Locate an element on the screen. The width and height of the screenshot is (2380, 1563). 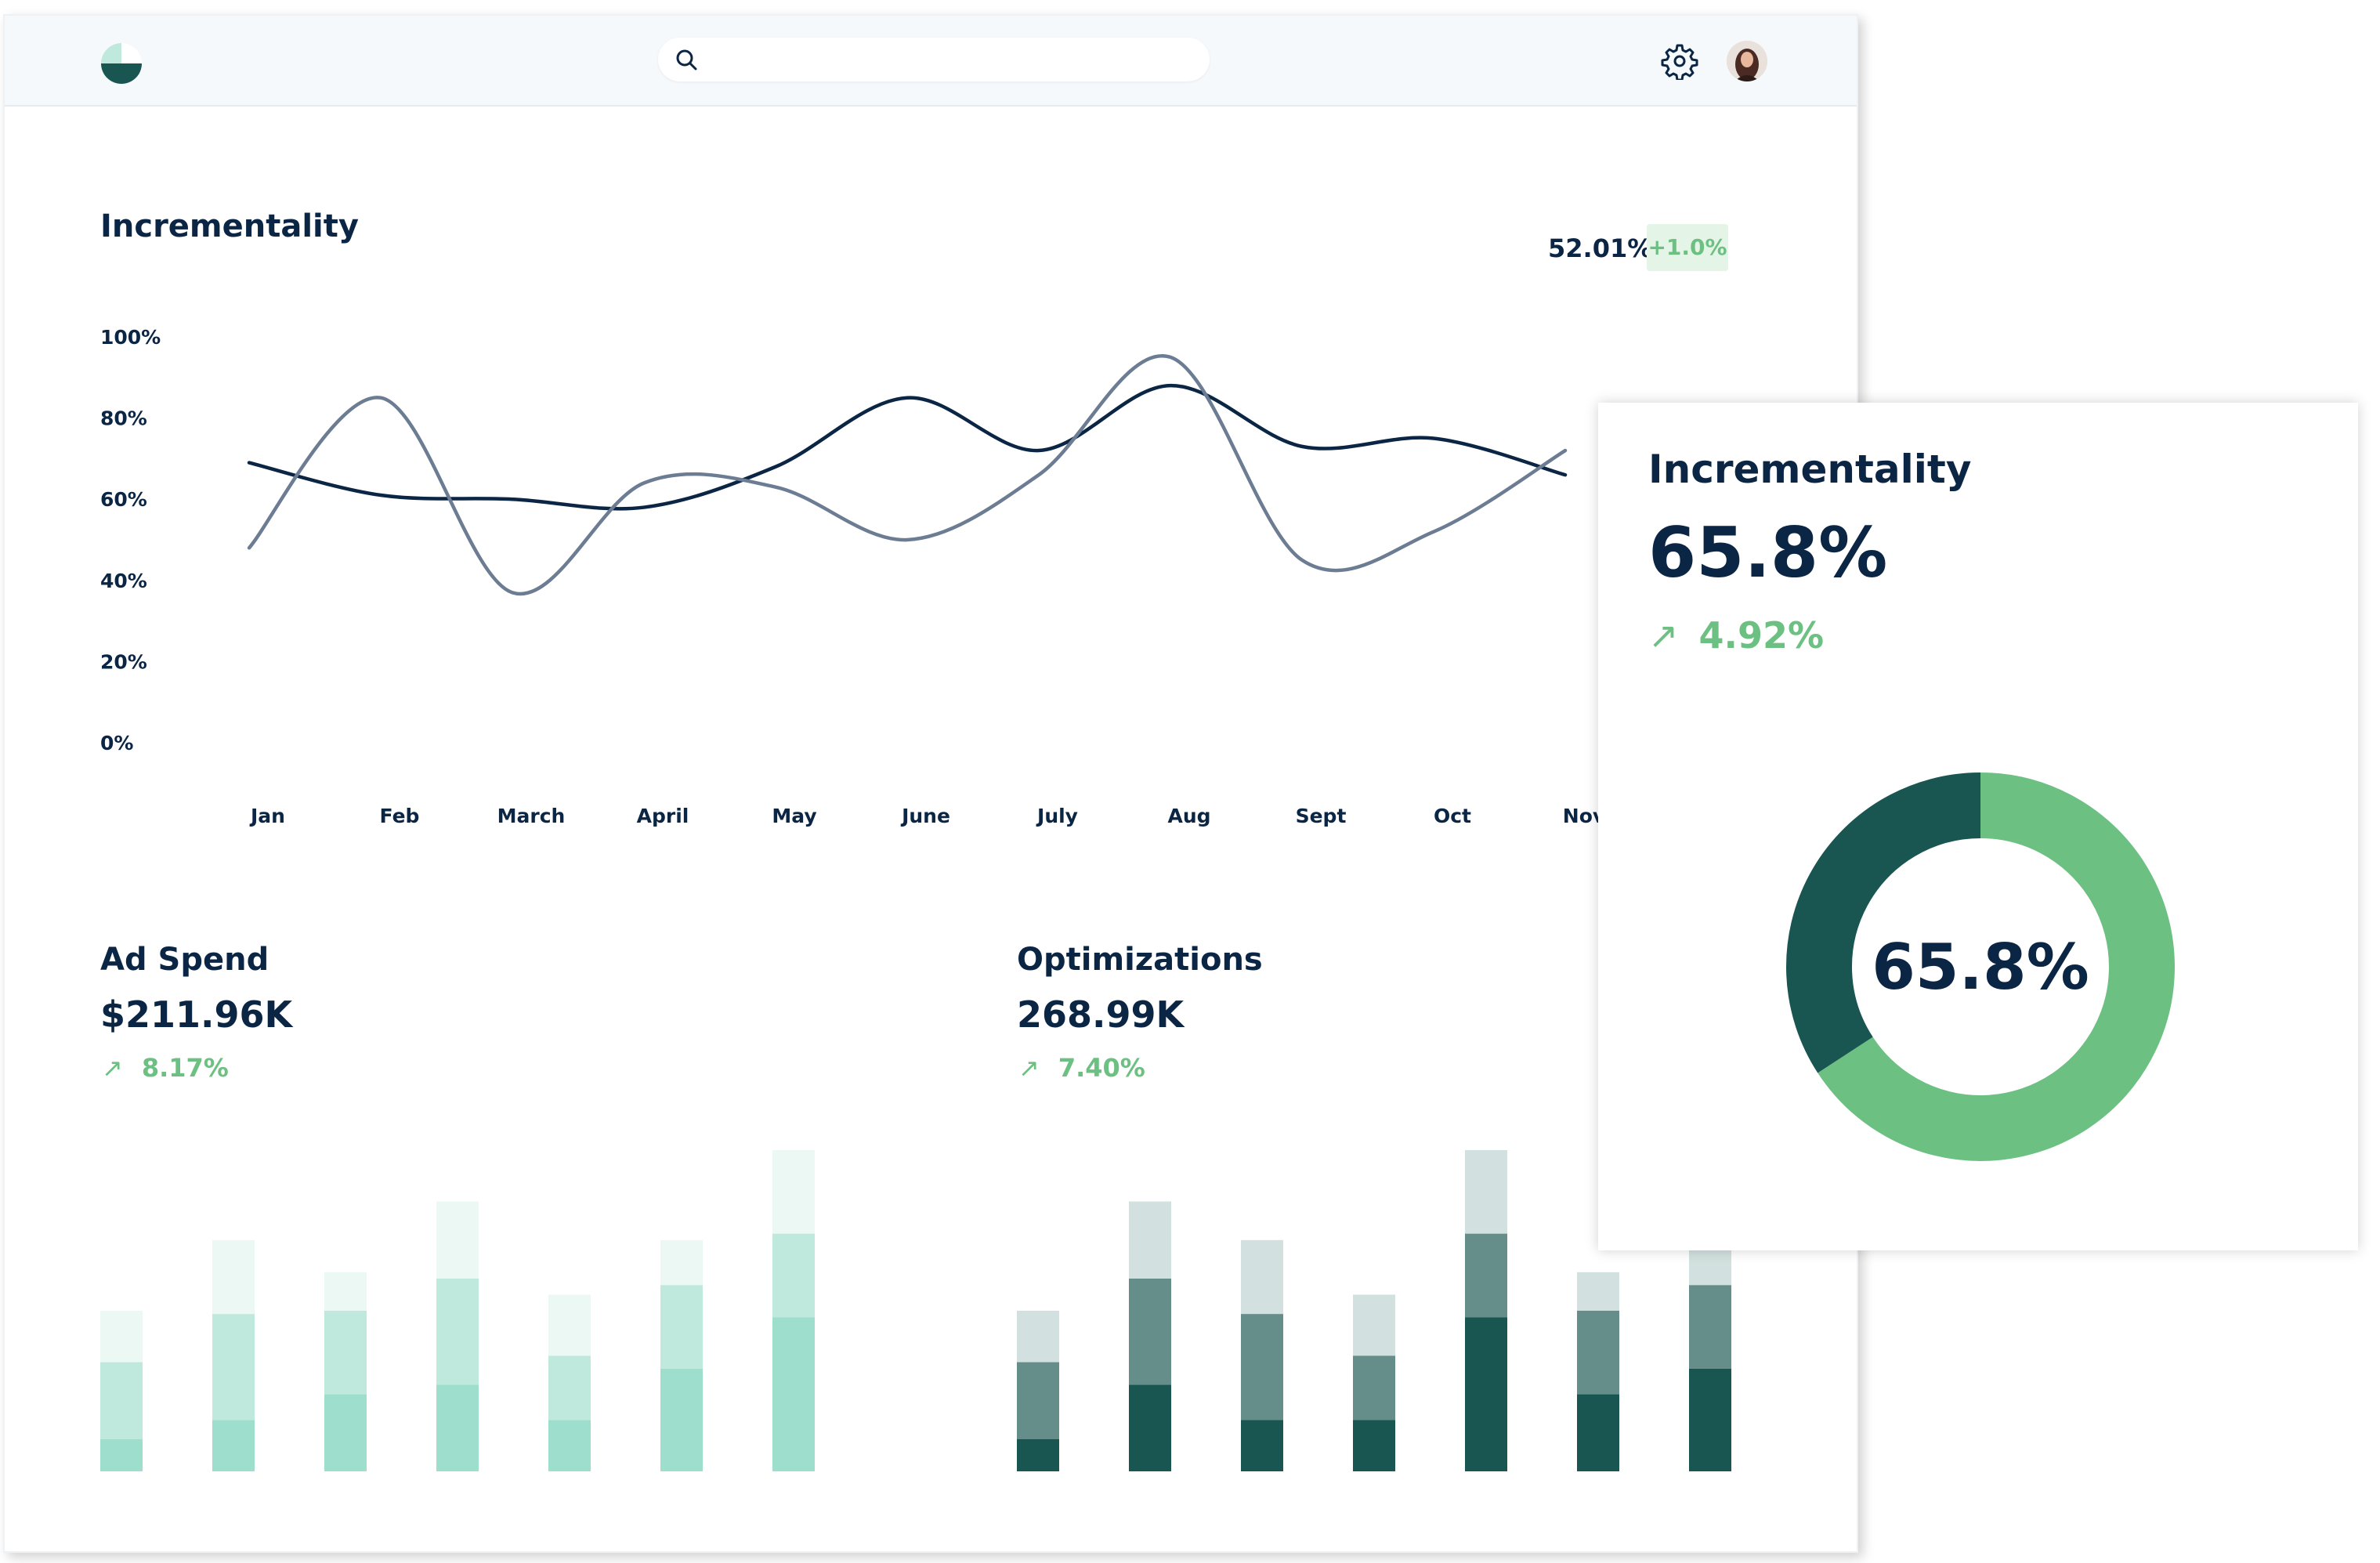
ad-spend-value: $211.96K is located at coordinates (196, 1014).